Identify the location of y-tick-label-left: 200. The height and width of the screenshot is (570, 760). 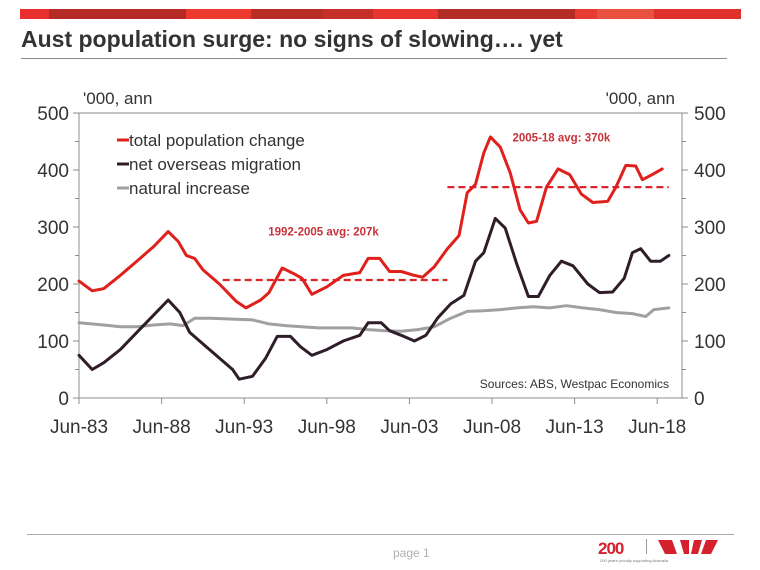
(53, 285).